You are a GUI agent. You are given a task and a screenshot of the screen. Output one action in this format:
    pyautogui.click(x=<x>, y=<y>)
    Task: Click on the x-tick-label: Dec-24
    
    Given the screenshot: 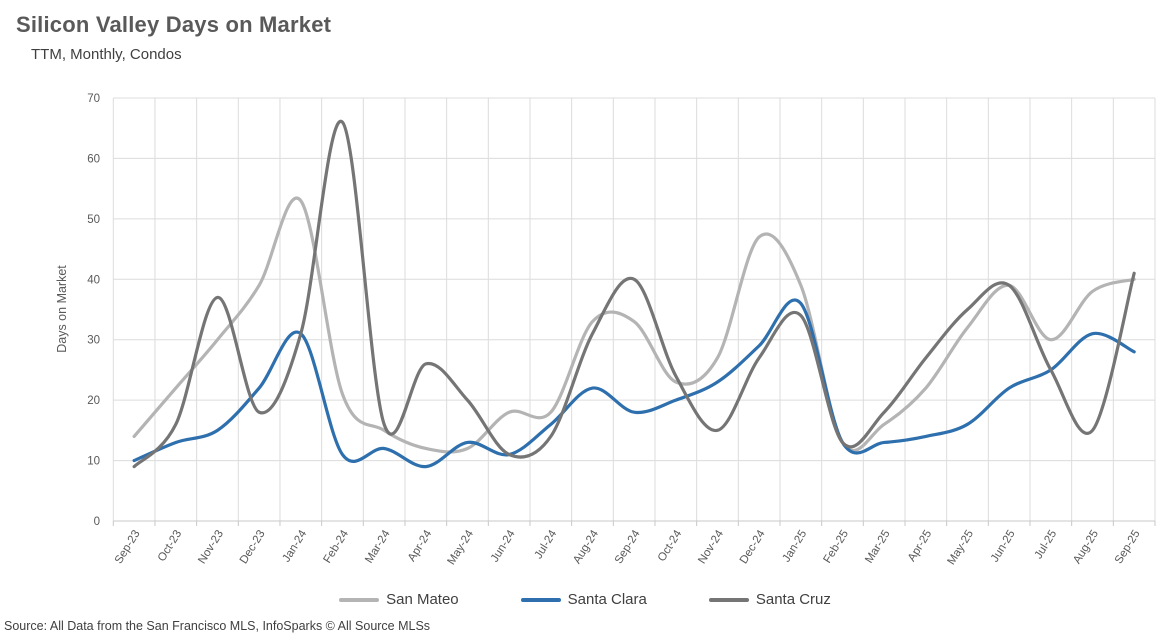 What is the action you would take?
    pyautogui.click(x=753, y=547)
    